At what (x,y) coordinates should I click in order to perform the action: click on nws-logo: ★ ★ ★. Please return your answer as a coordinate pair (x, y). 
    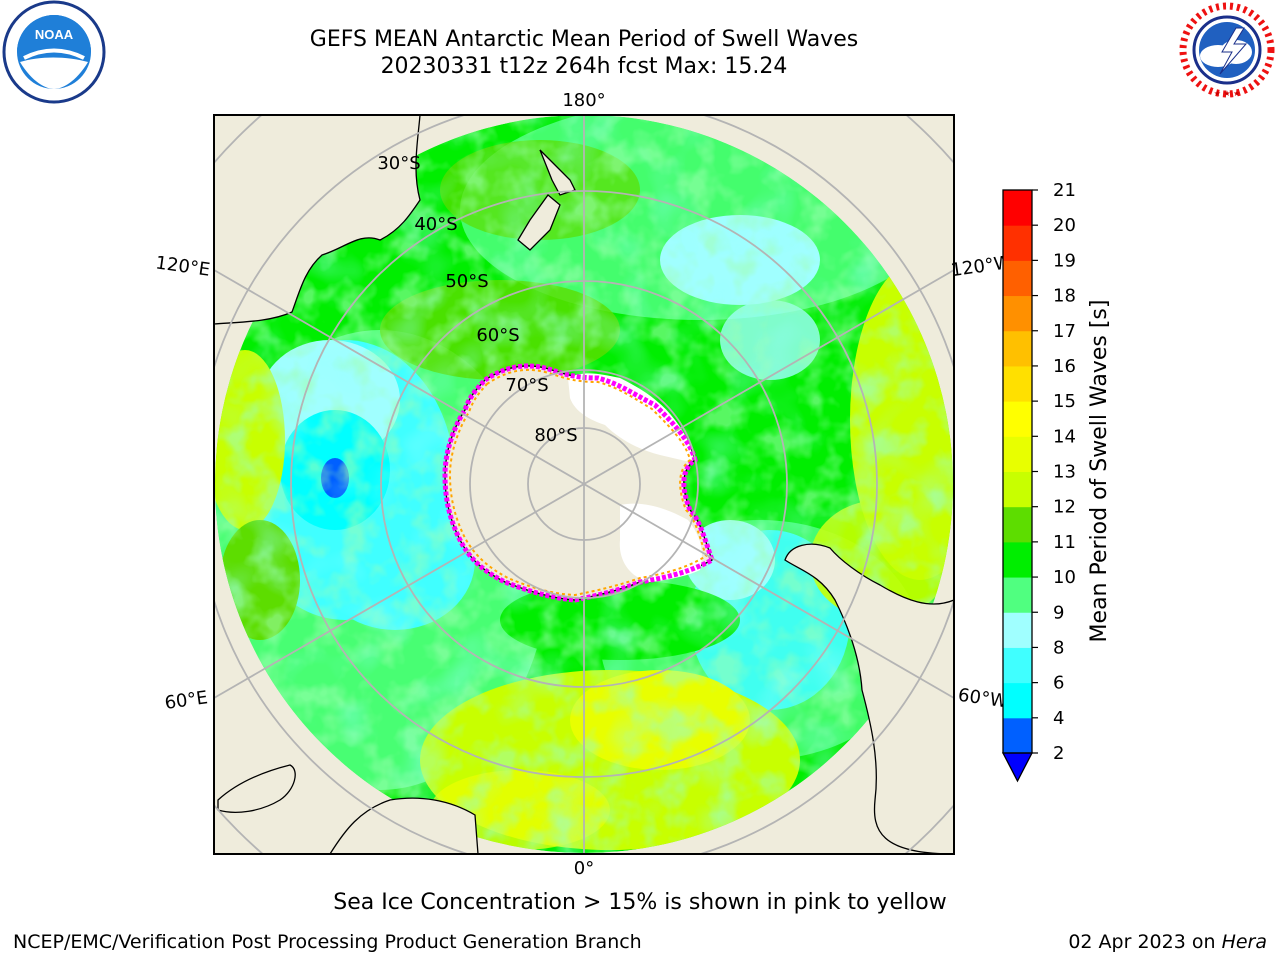
    Looking at the image, I should click on (1227, 50).